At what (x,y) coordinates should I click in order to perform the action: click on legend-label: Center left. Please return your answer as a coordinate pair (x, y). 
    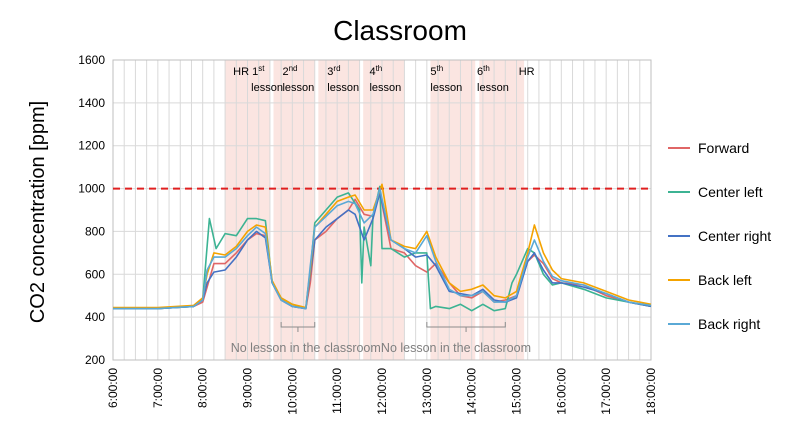
    Looking at the image, I should click on (730, 192).